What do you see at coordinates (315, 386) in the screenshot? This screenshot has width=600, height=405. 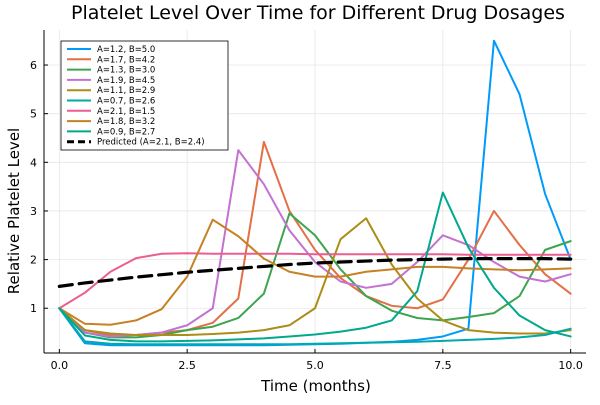 I see `x-axis-label: Time (months)` at bounding box center [315, 386].